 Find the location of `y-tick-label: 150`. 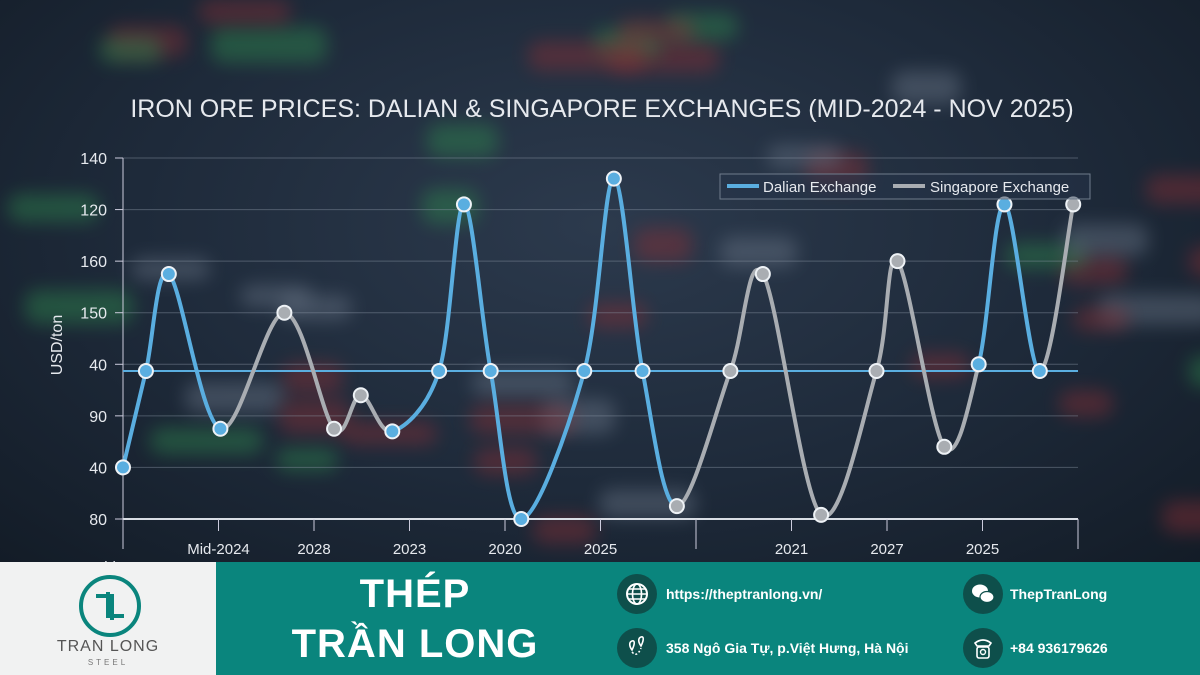

y-tick-label: 150 is located at coordinates (93, 314).